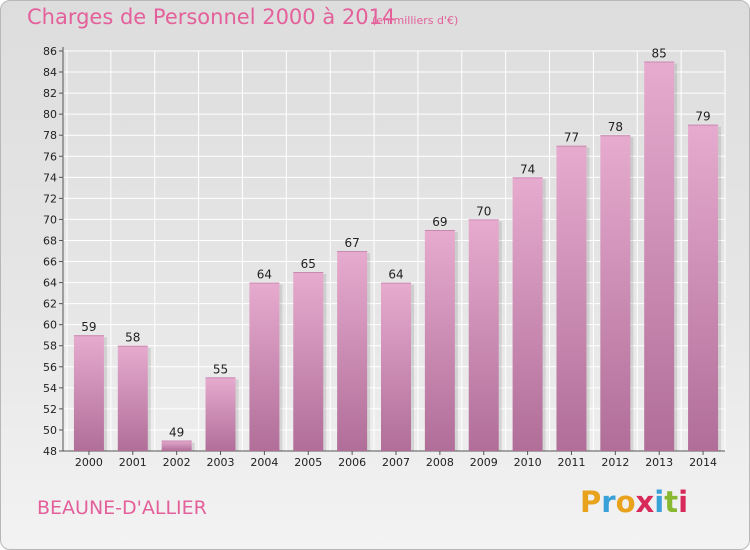  I want to click on x-tick-label: 2012, so click(615, 462).